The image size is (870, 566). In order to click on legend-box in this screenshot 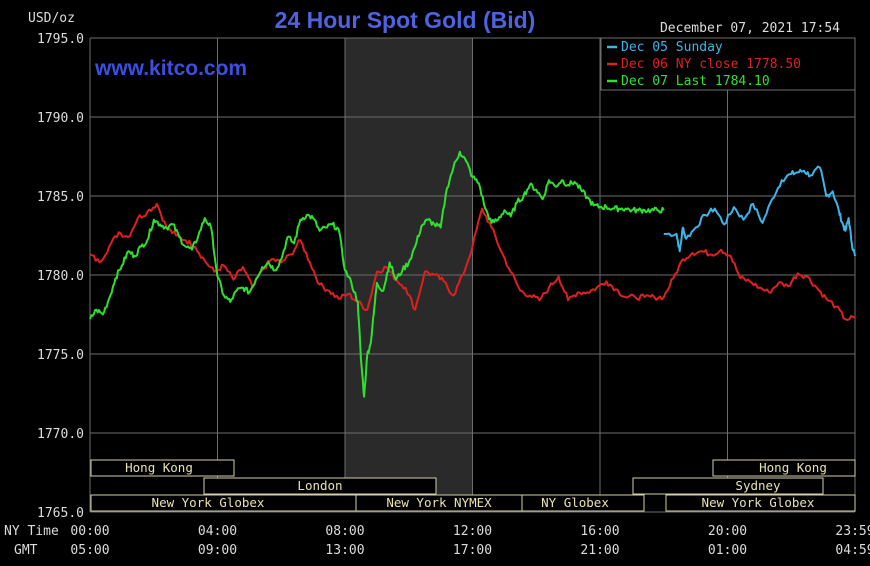, I will do `click(728, 64)`.